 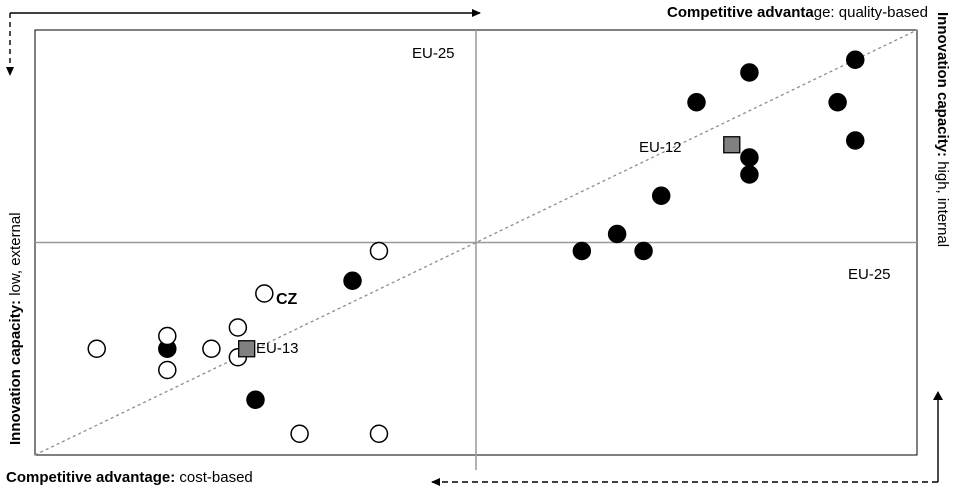 I want to click on eu13-label: EU-13, so click(x=277, y=348).